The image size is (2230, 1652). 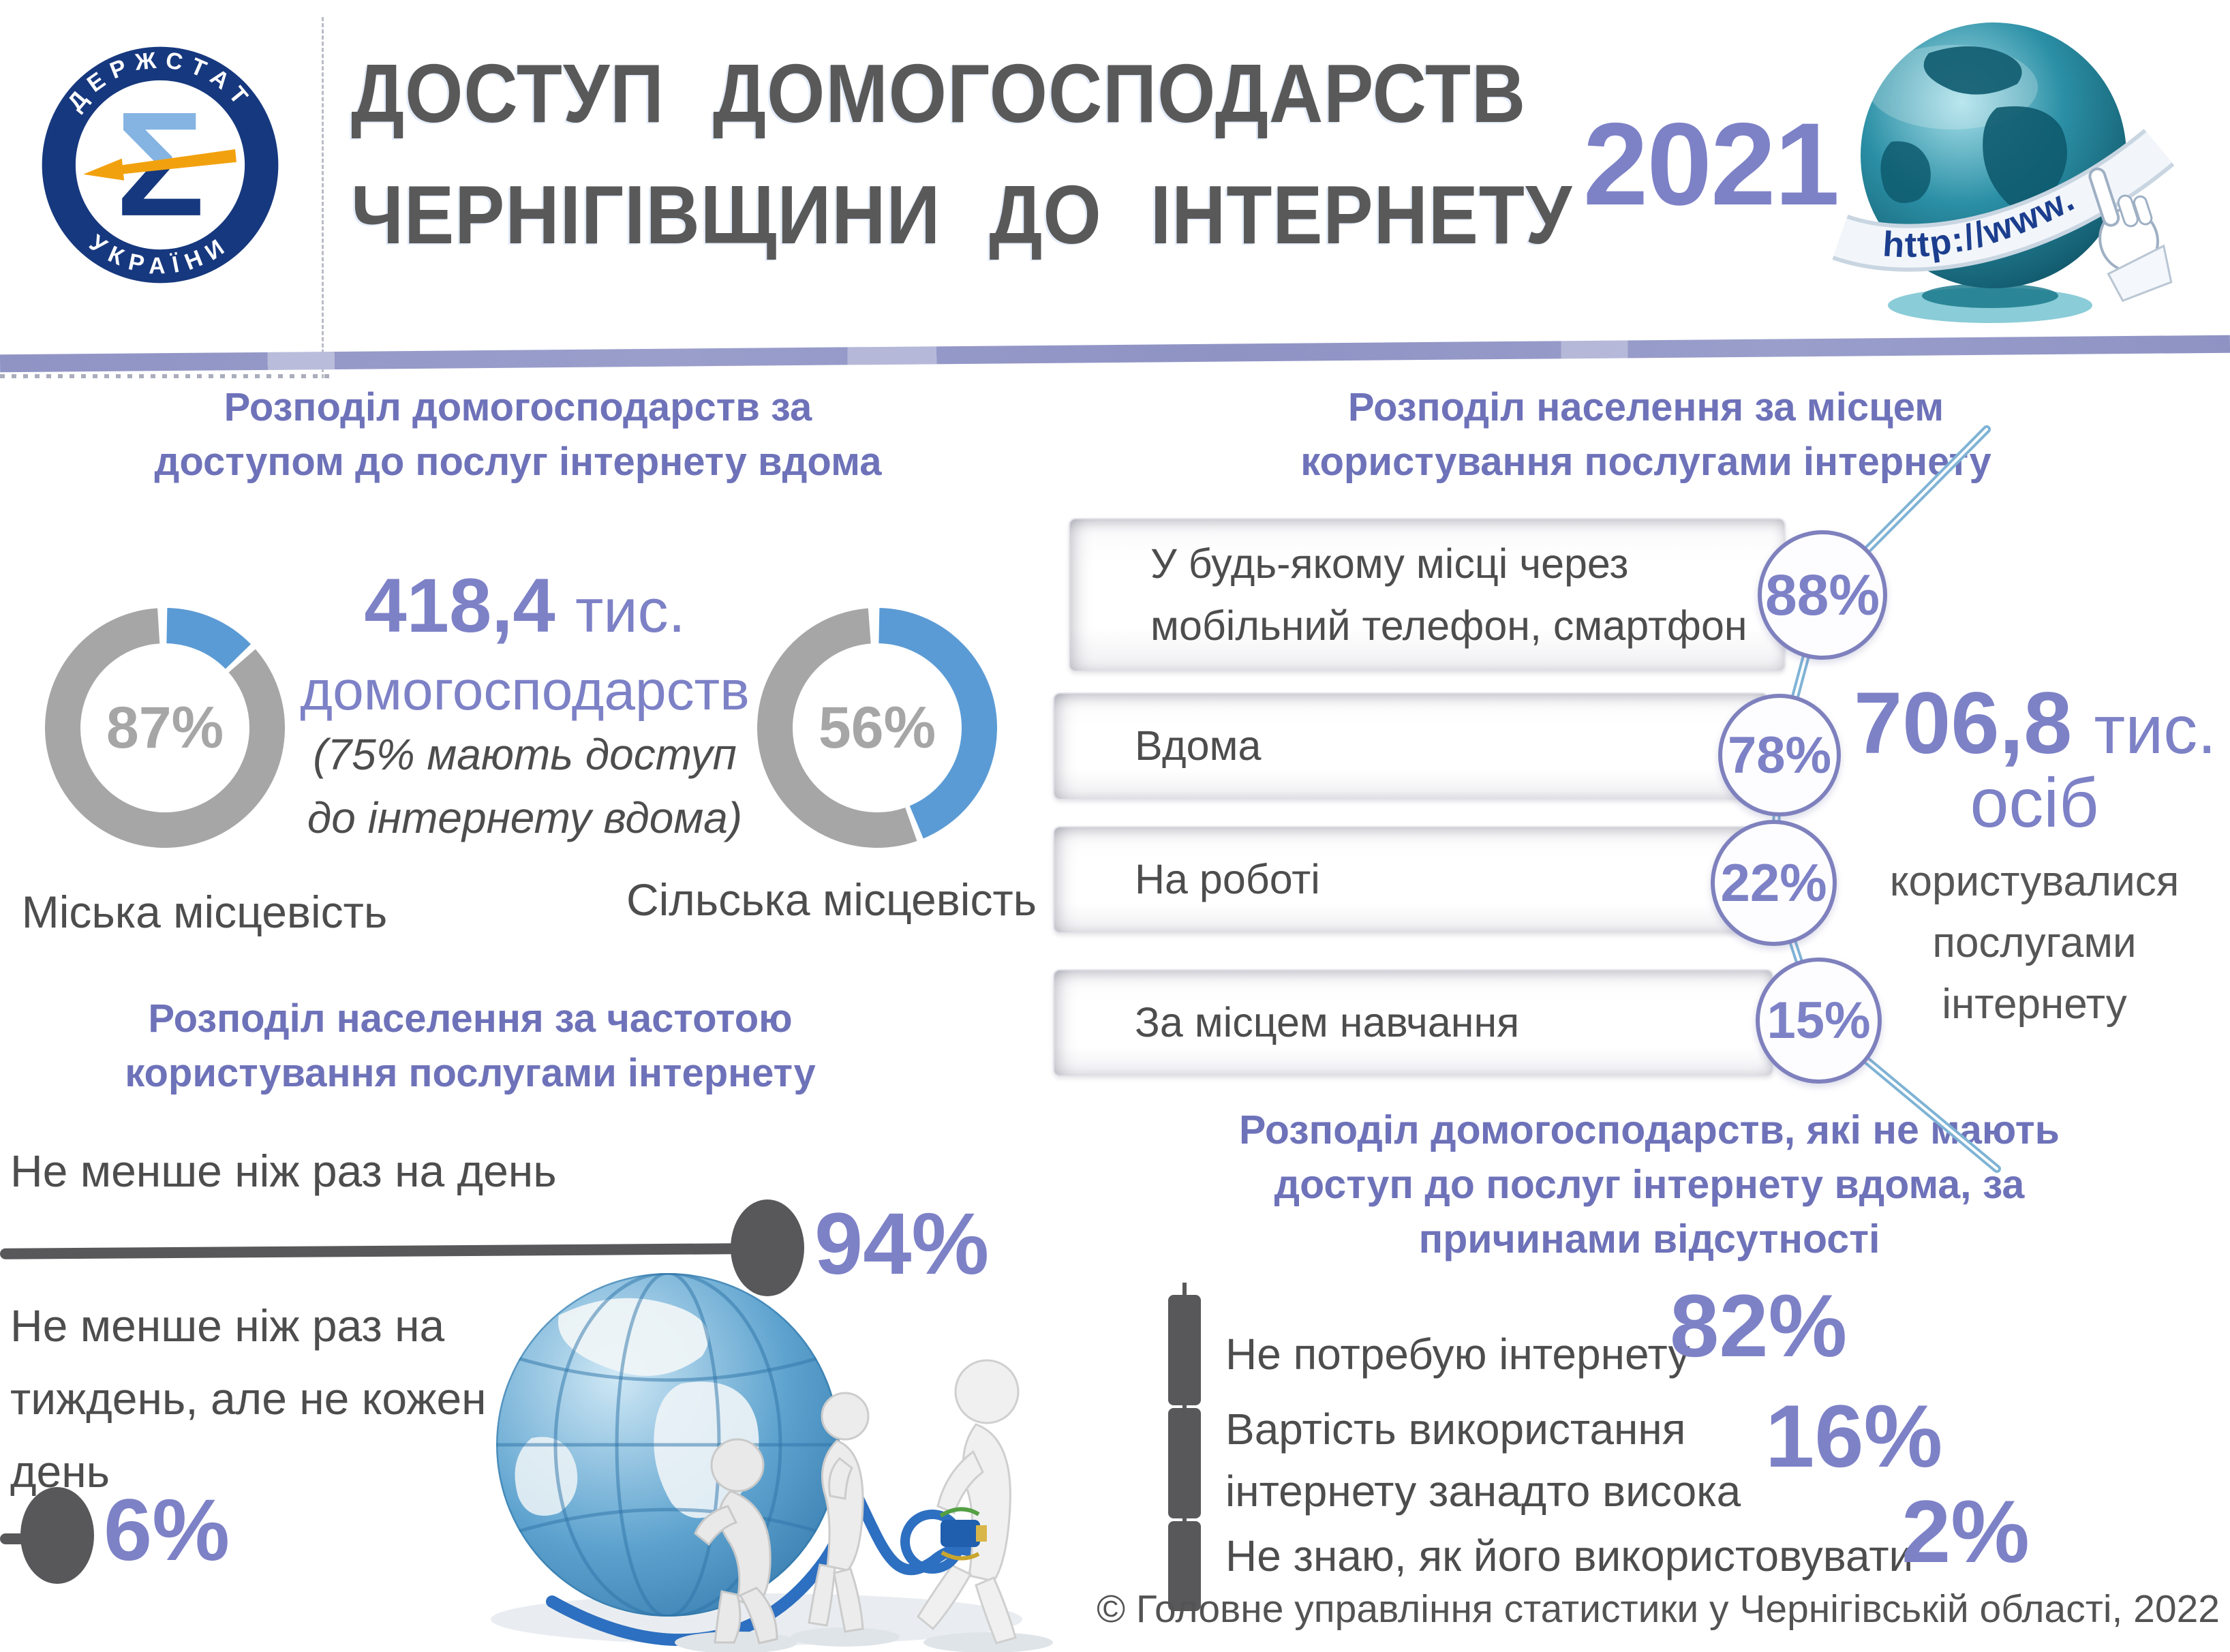 What do you see at coordinates (1646, 462) in the screenshot?
I see `section2-title-line2: користування послугами інтернету` at bounding box center [1646, 462].